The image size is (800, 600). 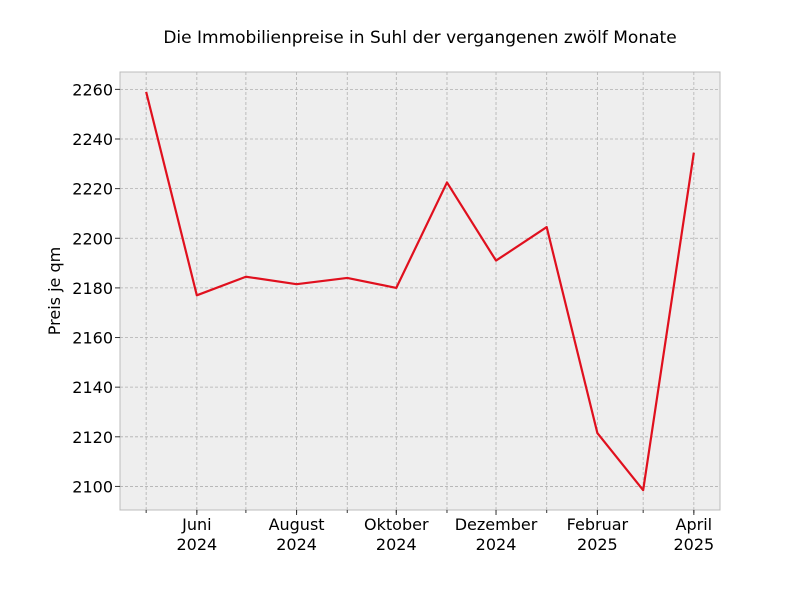 What do you see at coordinates (92, 338) in the screenshot?
I see `y-tick-label: 2160` at bounding box center [92, 338].